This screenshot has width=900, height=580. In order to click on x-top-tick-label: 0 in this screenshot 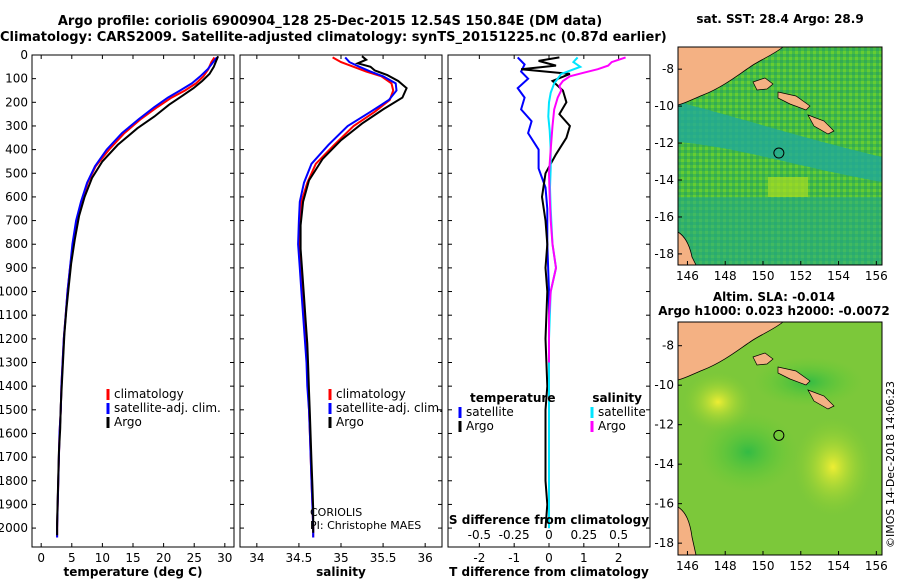, I will do `click(549, 535)`.